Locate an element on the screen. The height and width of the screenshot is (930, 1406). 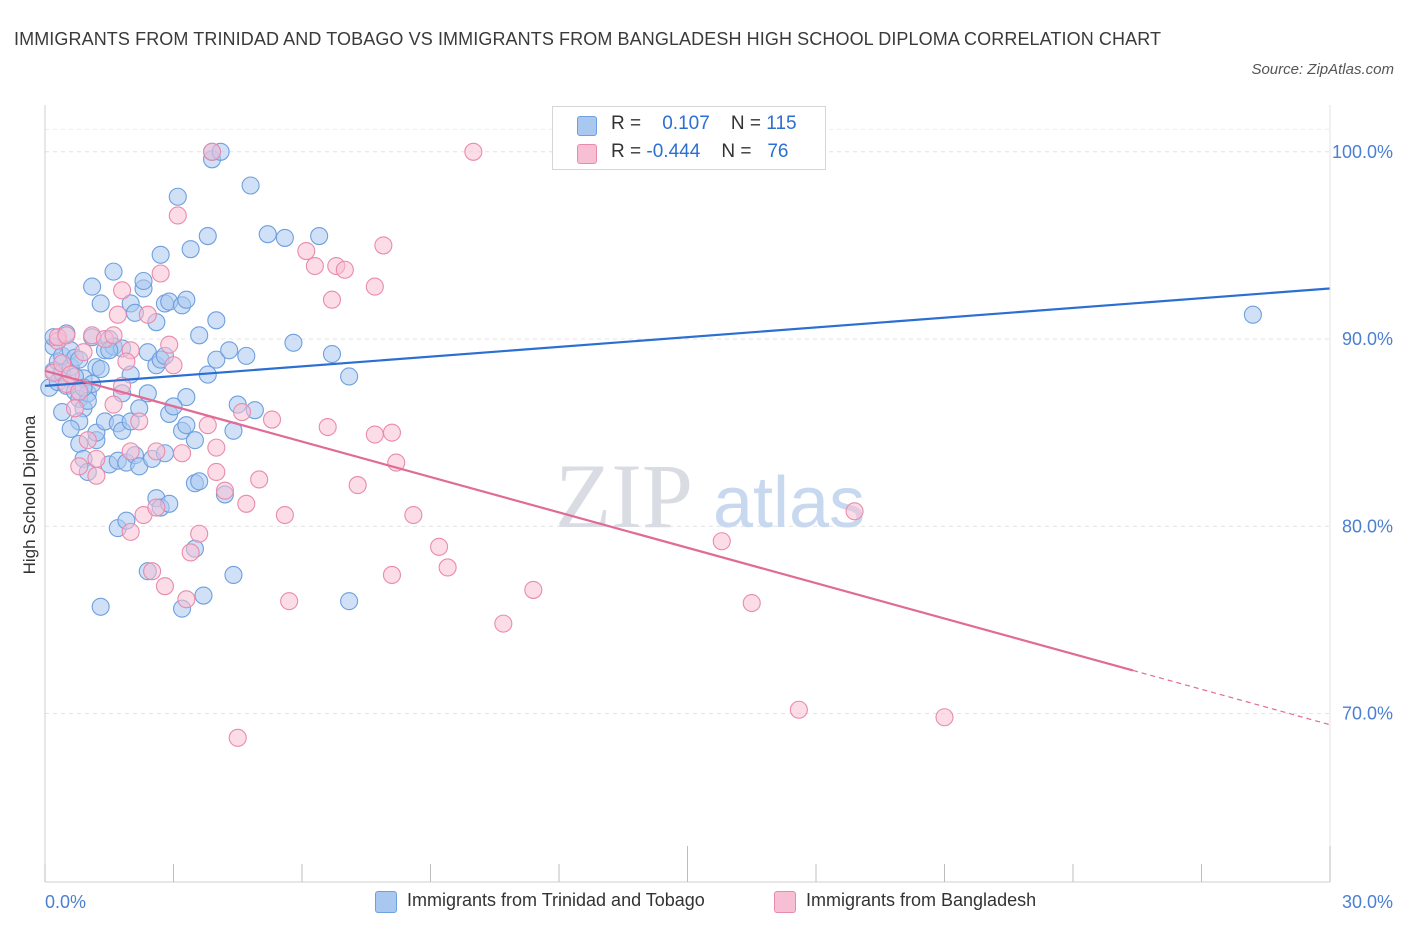
trend-extension-bangladesh is located at coordinates (1231, 697).